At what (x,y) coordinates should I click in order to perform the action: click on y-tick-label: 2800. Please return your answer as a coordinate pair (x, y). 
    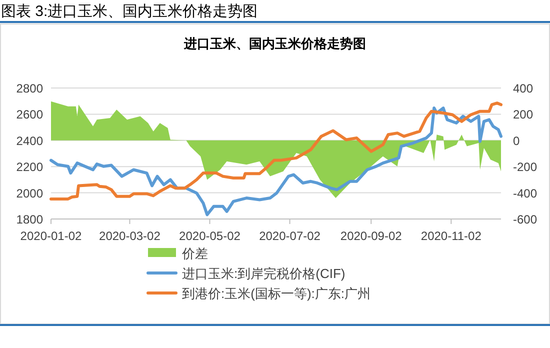
    Looking at the image, I should click on (30, 89).